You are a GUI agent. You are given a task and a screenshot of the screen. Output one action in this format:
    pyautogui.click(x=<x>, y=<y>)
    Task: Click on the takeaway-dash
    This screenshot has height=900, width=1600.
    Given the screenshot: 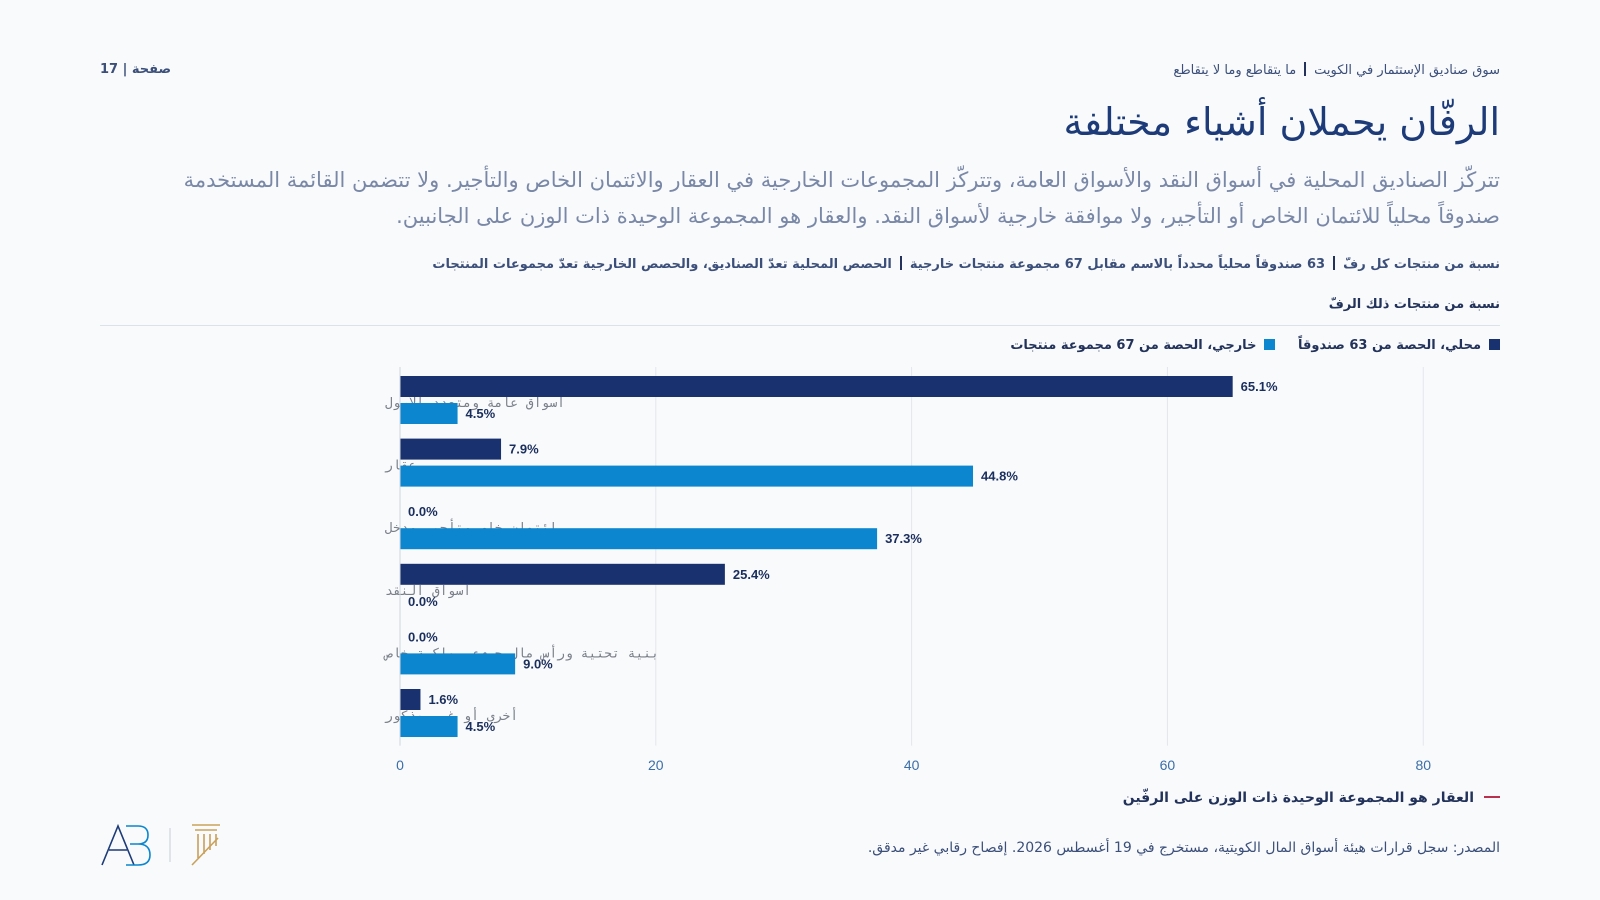 What is the action you would take?
    pyautogui.click(x=1492, y=797)
    